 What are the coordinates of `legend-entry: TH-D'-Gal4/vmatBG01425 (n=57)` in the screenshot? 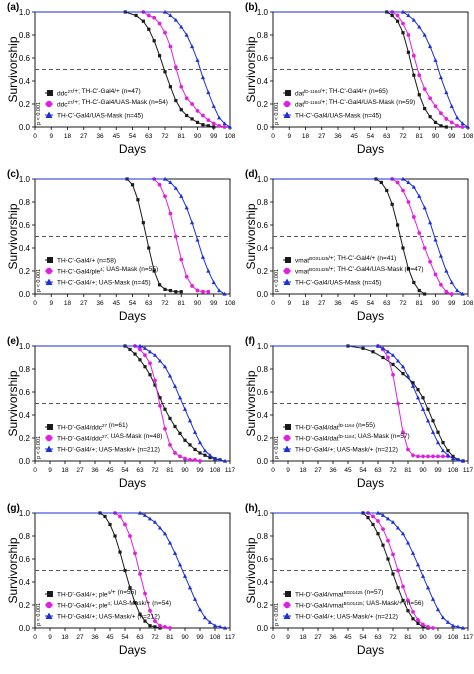 It's located at (333, 594).